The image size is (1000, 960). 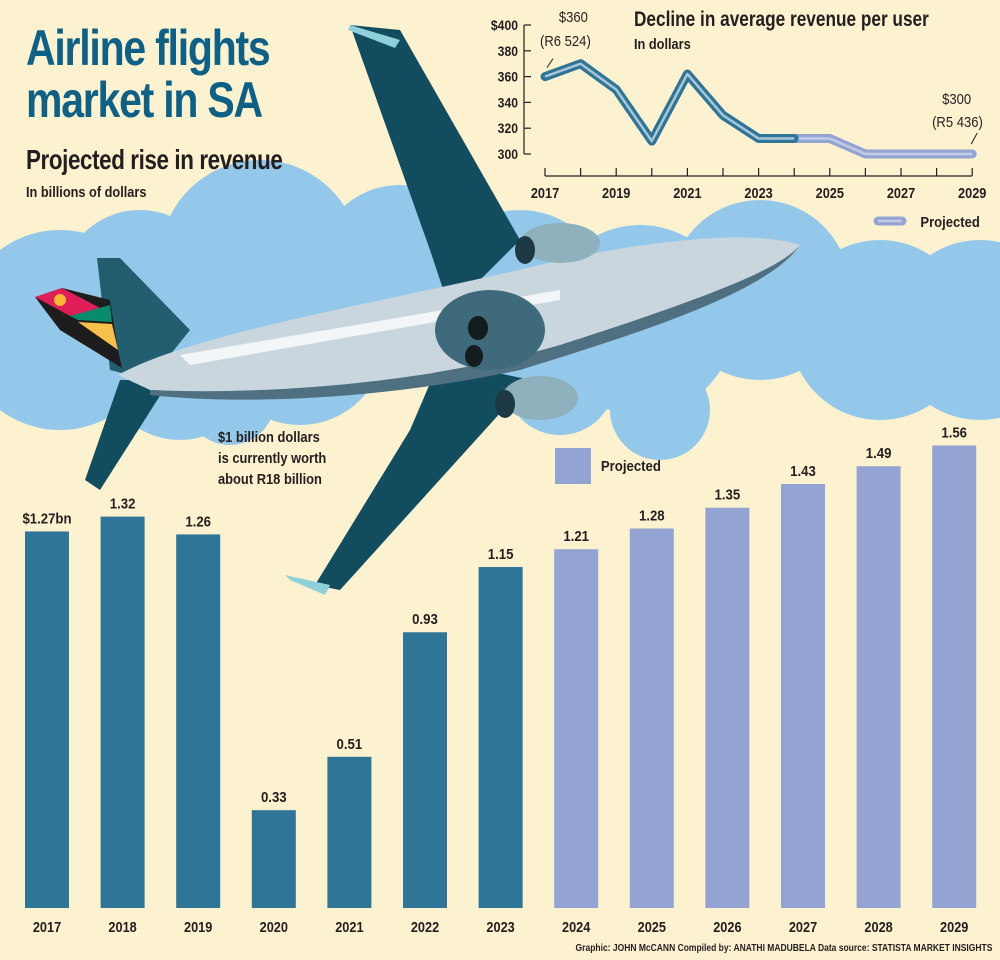 What do you see at coordinates (508, 103) in the screenshot?
I see `y-tick-label: 340` at bounding box center [508, 103].